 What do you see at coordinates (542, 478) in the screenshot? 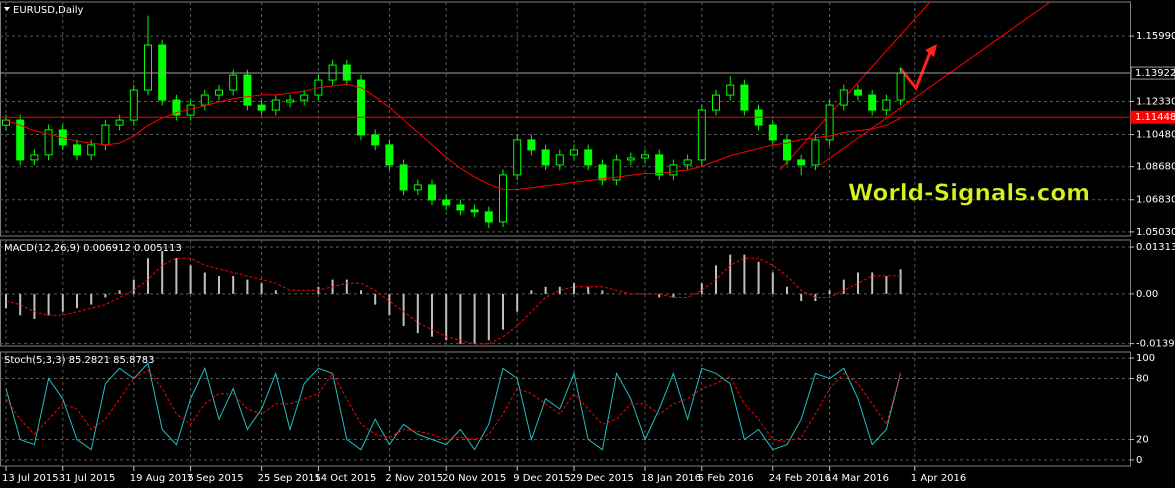
I see `x-tick-label: 9 Dec 2015` at bounding box center [542, 478].